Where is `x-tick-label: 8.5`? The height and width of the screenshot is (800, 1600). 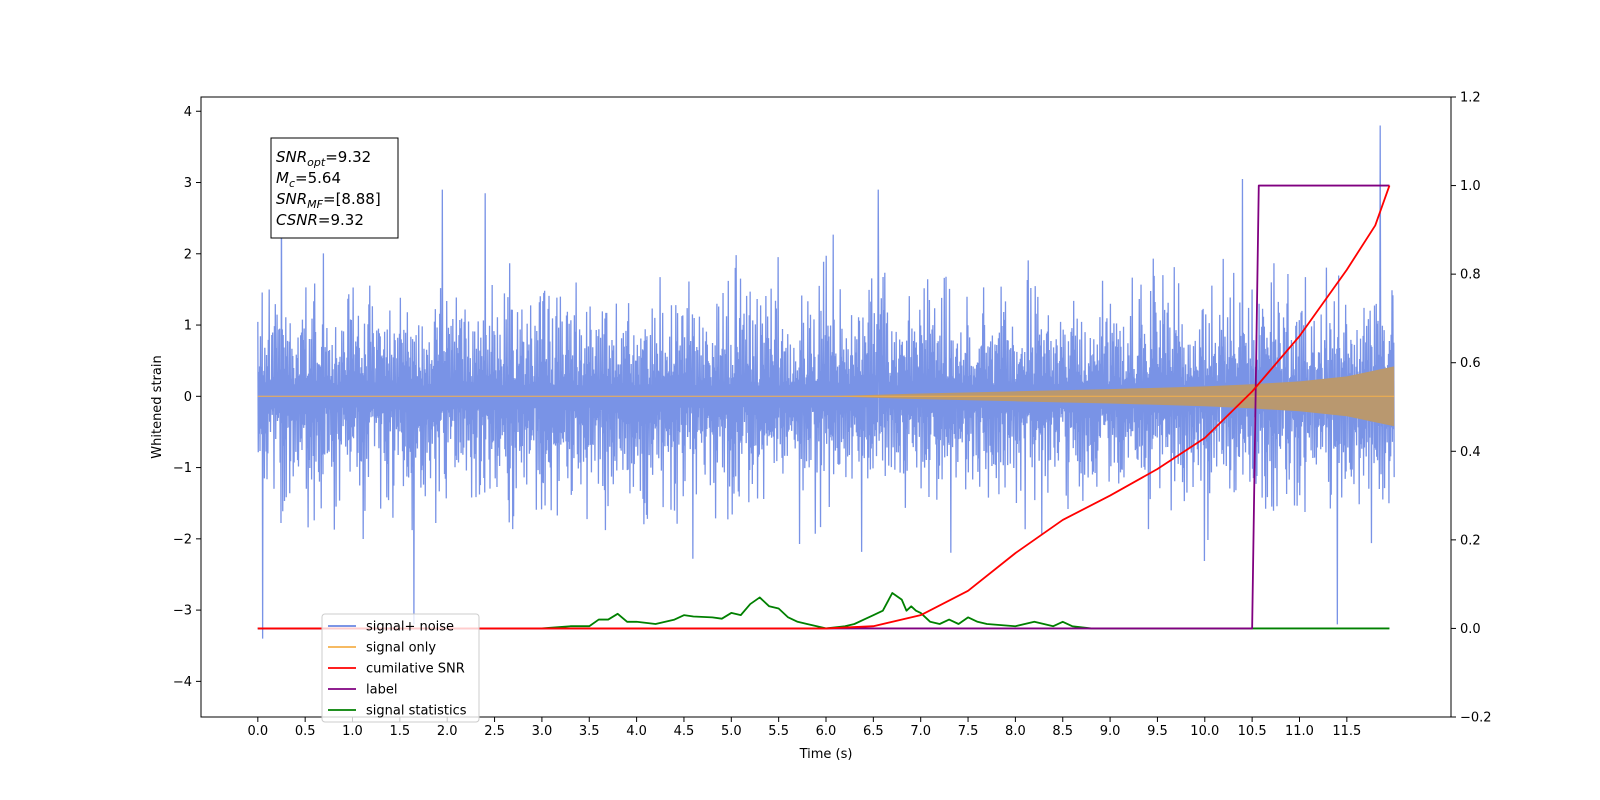 x-tick-label: 8.5 is located at coordinates (1062, 731).